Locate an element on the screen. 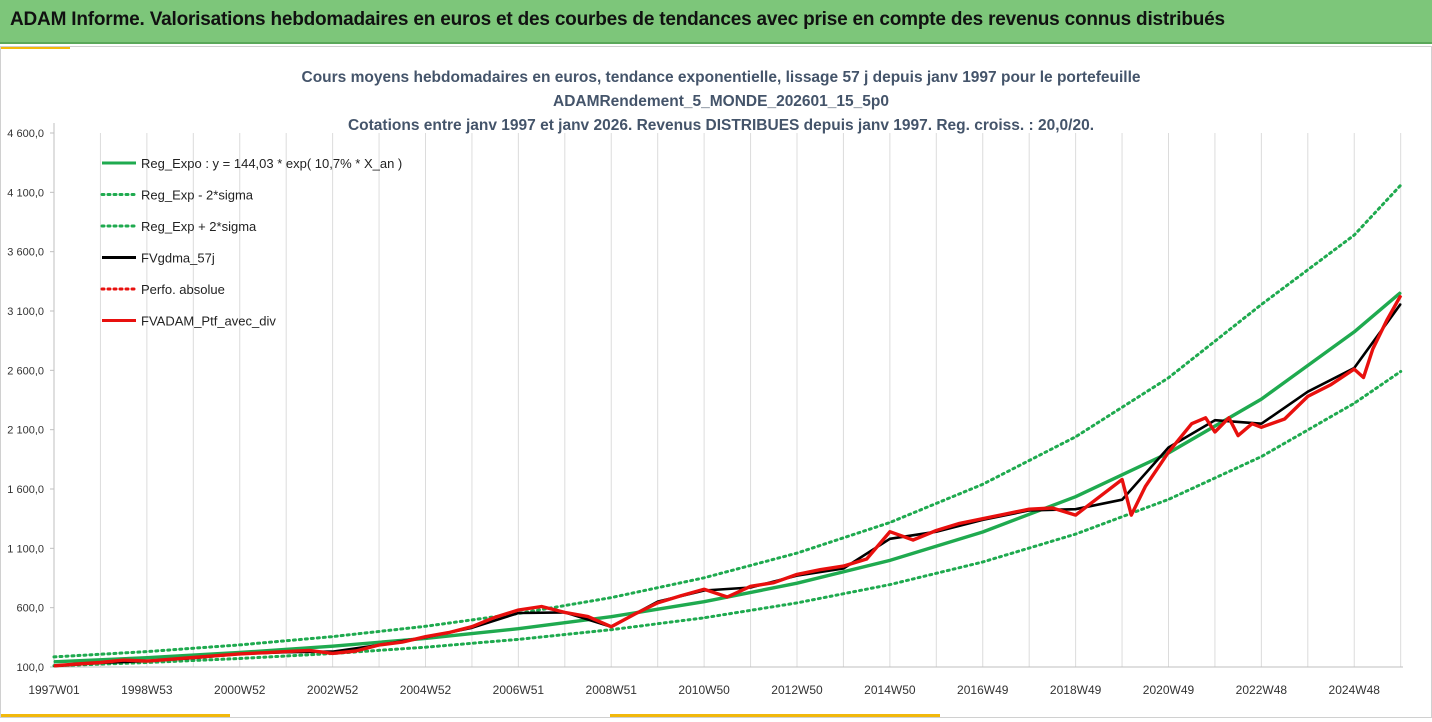 The width and height of the screenshot is (1432, 722). x-tick-label: 2004W52 is located at coordinates (426, 690).